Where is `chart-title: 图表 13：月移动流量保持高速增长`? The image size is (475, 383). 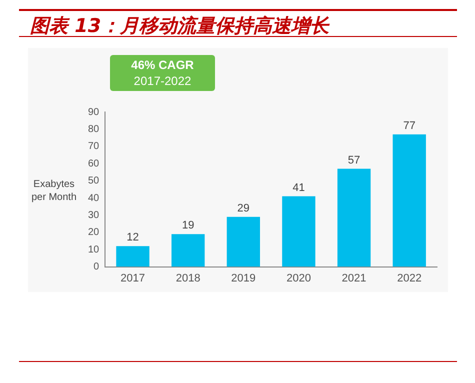
chart-title: 图表 13：月移动流量保持高速增长 is located at coordinates (180, 26).